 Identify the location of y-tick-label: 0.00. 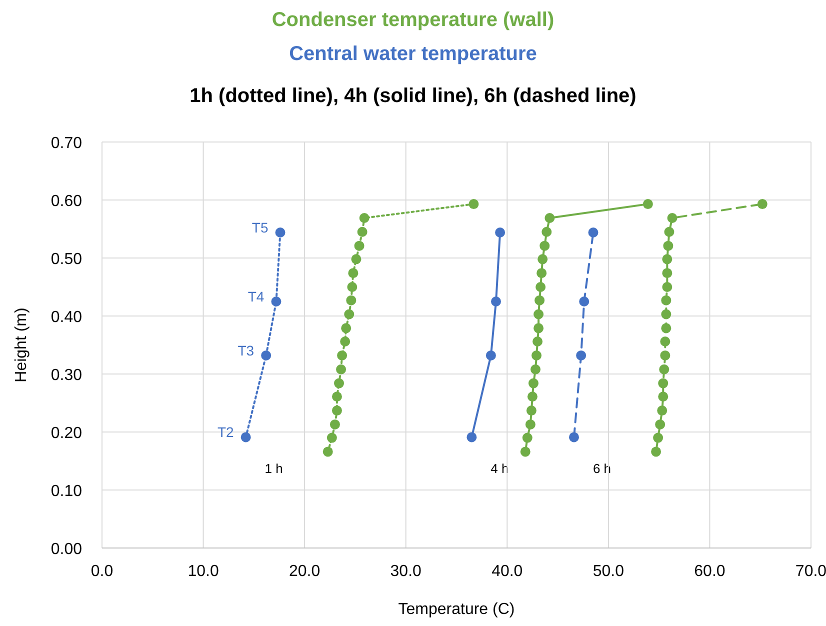
(66, 549).